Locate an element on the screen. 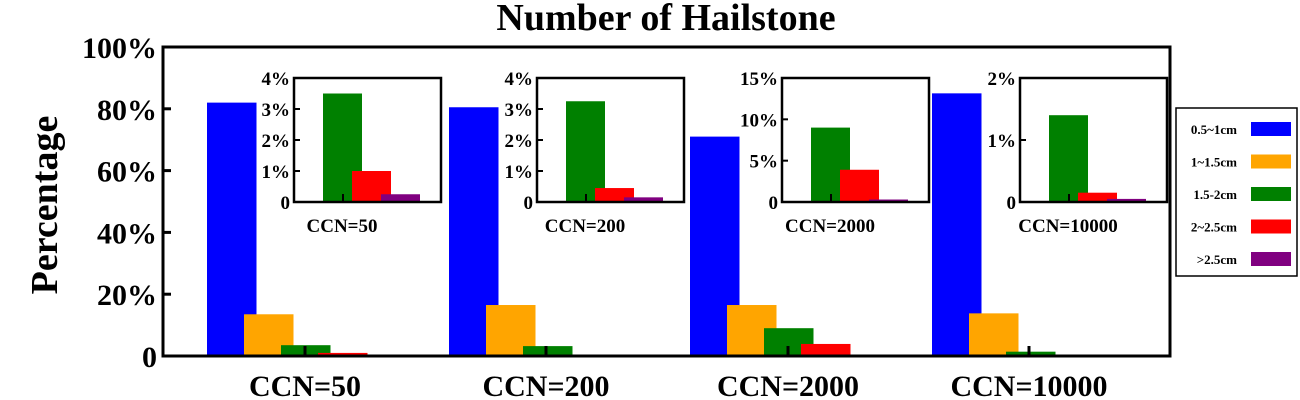  inset-chart-CCN=200: 0 1% 2% 3% 4% CCN=200 is located at coordinates (595, 153).